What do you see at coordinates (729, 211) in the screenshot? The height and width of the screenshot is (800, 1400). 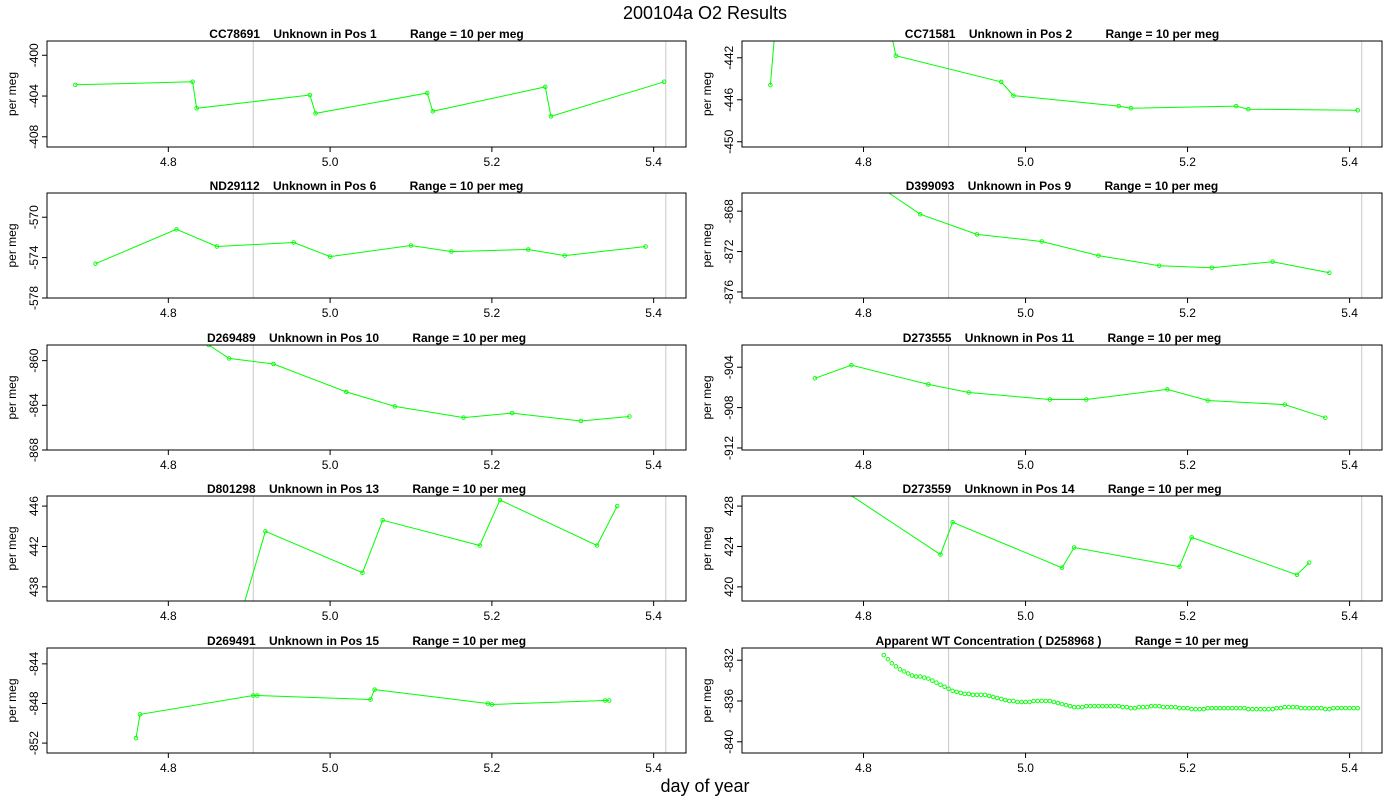 I see `y-tick-label: -868` at bounding box center [729, 211].